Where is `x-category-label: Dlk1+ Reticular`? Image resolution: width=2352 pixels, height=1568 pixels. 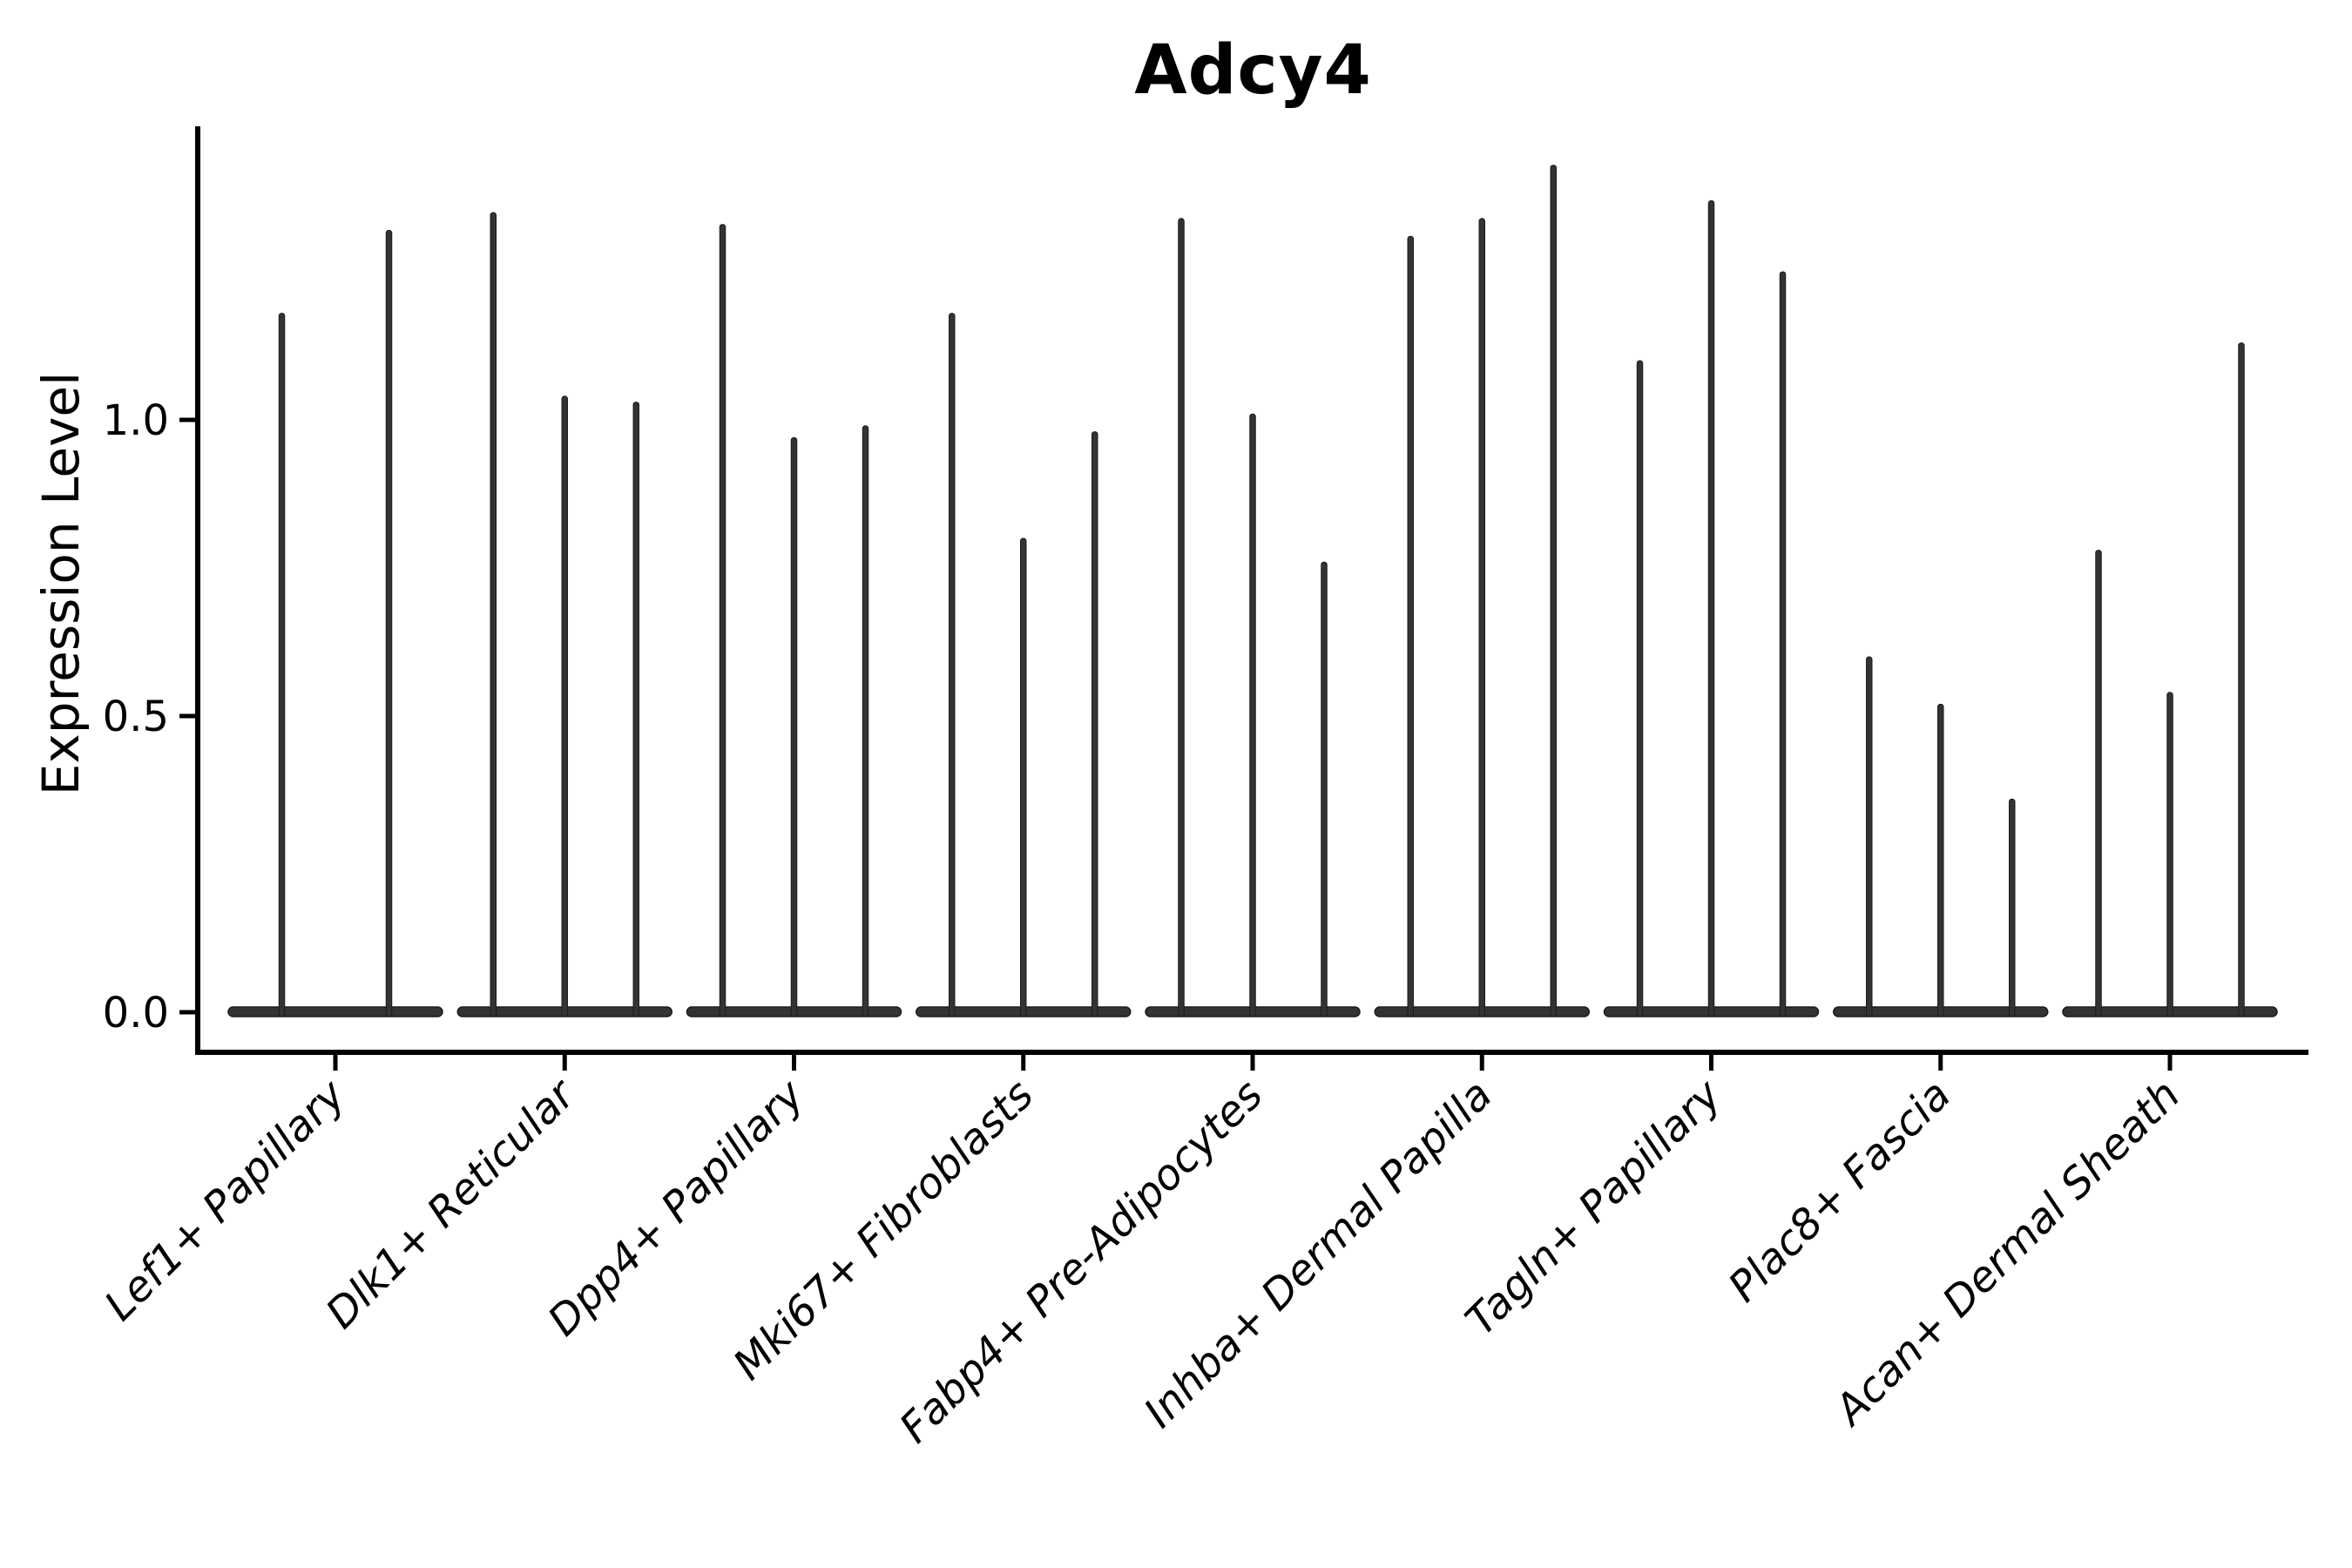 x-category-label: Dlk1+ Reticular is located at coordinates (452, 1204).